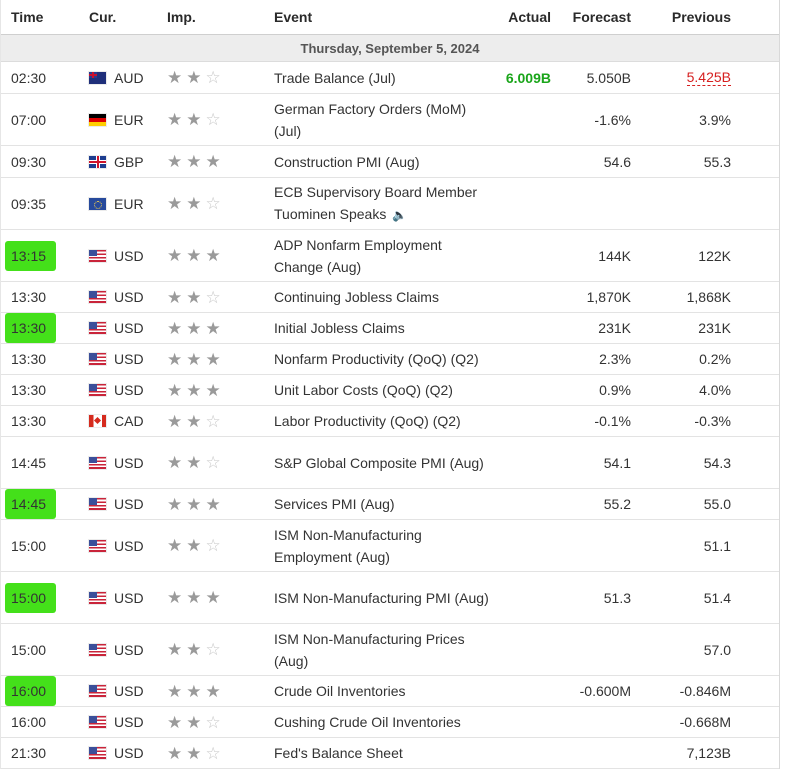 Image resolution: width=787 pixels, height=771 pixels. What do you see at coordinates (97, 203) in the screenshot?
I see `flag-eu-icon` at bounding box center [97, 203].